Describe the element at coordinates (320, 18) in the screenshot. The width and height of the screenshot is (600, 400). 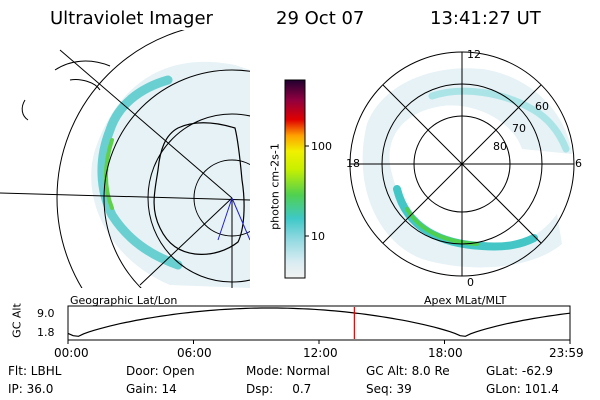
I see `date-label: 29 Oct 07` at that location.